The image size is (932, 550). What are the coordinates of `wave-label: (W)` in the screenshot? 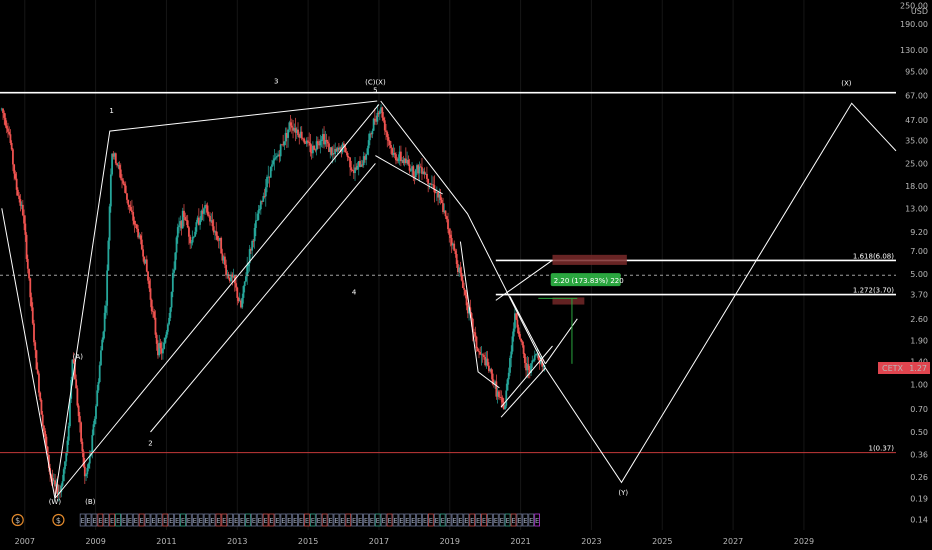 It's located at (55, 502).